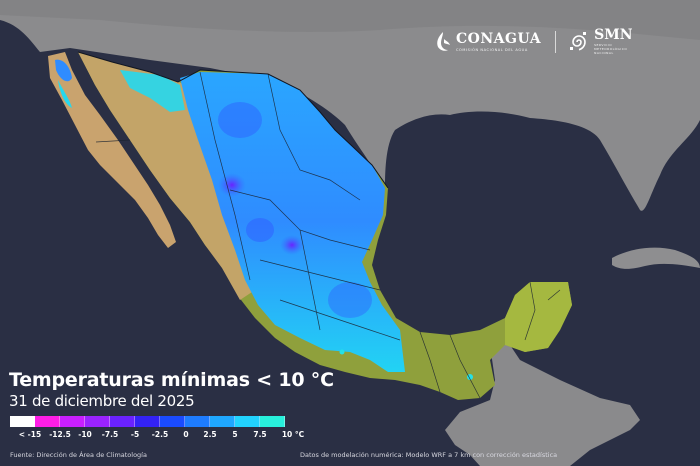 This screenshot has width=700, height=466. Describe the element at coordinates (578, 40) in the screenshot. I see `smn-spiral-icon` at that location.